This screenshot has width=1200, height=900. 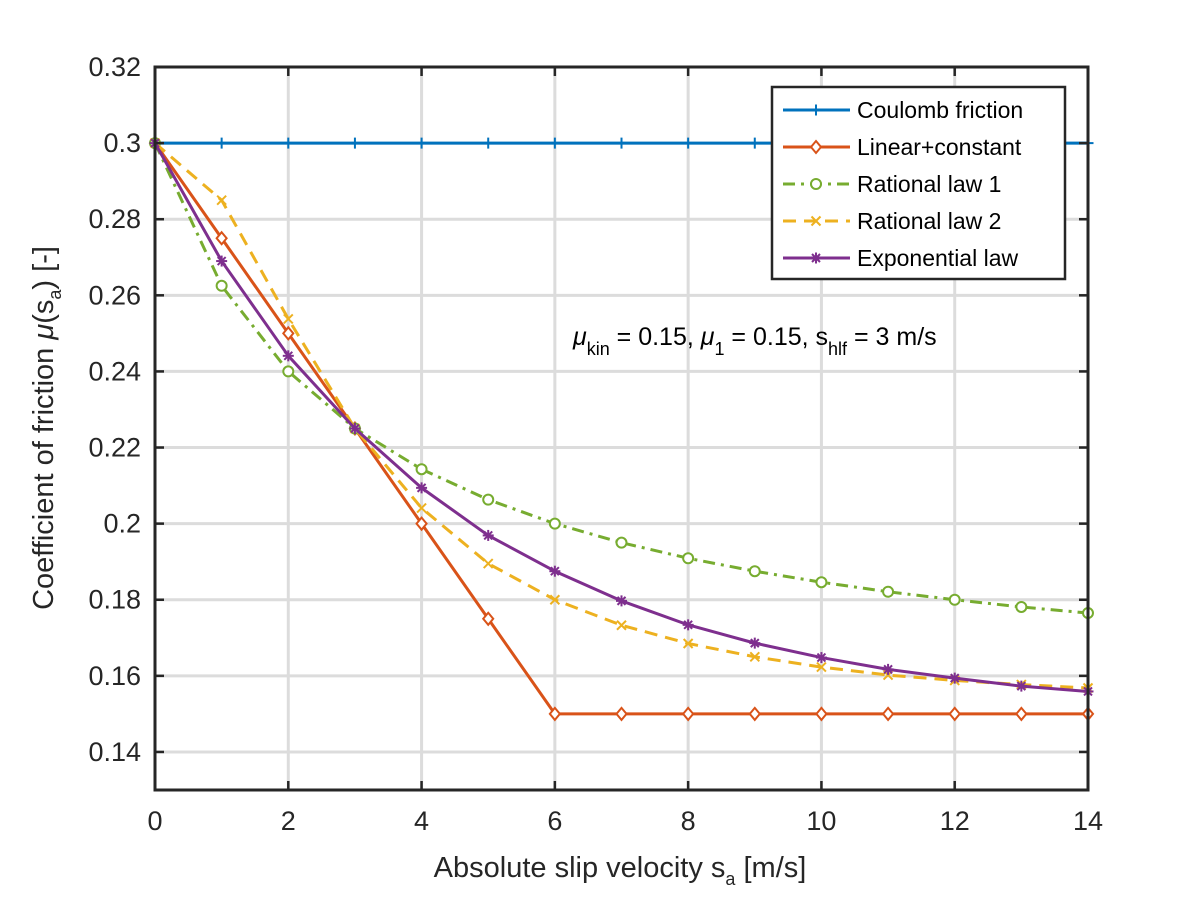 I want to click on x-tick-label: 10, so click(x=821, y=821).